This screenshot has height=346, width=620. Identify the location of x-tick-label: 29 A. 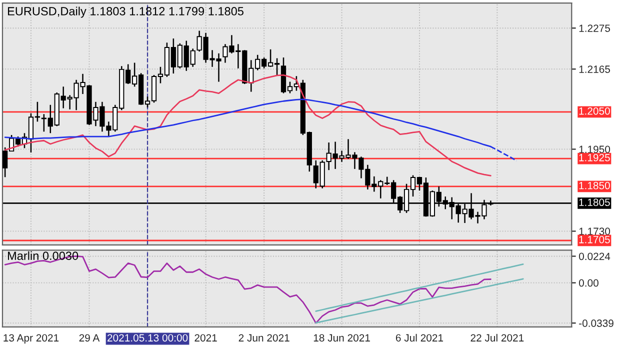
(89, 338).